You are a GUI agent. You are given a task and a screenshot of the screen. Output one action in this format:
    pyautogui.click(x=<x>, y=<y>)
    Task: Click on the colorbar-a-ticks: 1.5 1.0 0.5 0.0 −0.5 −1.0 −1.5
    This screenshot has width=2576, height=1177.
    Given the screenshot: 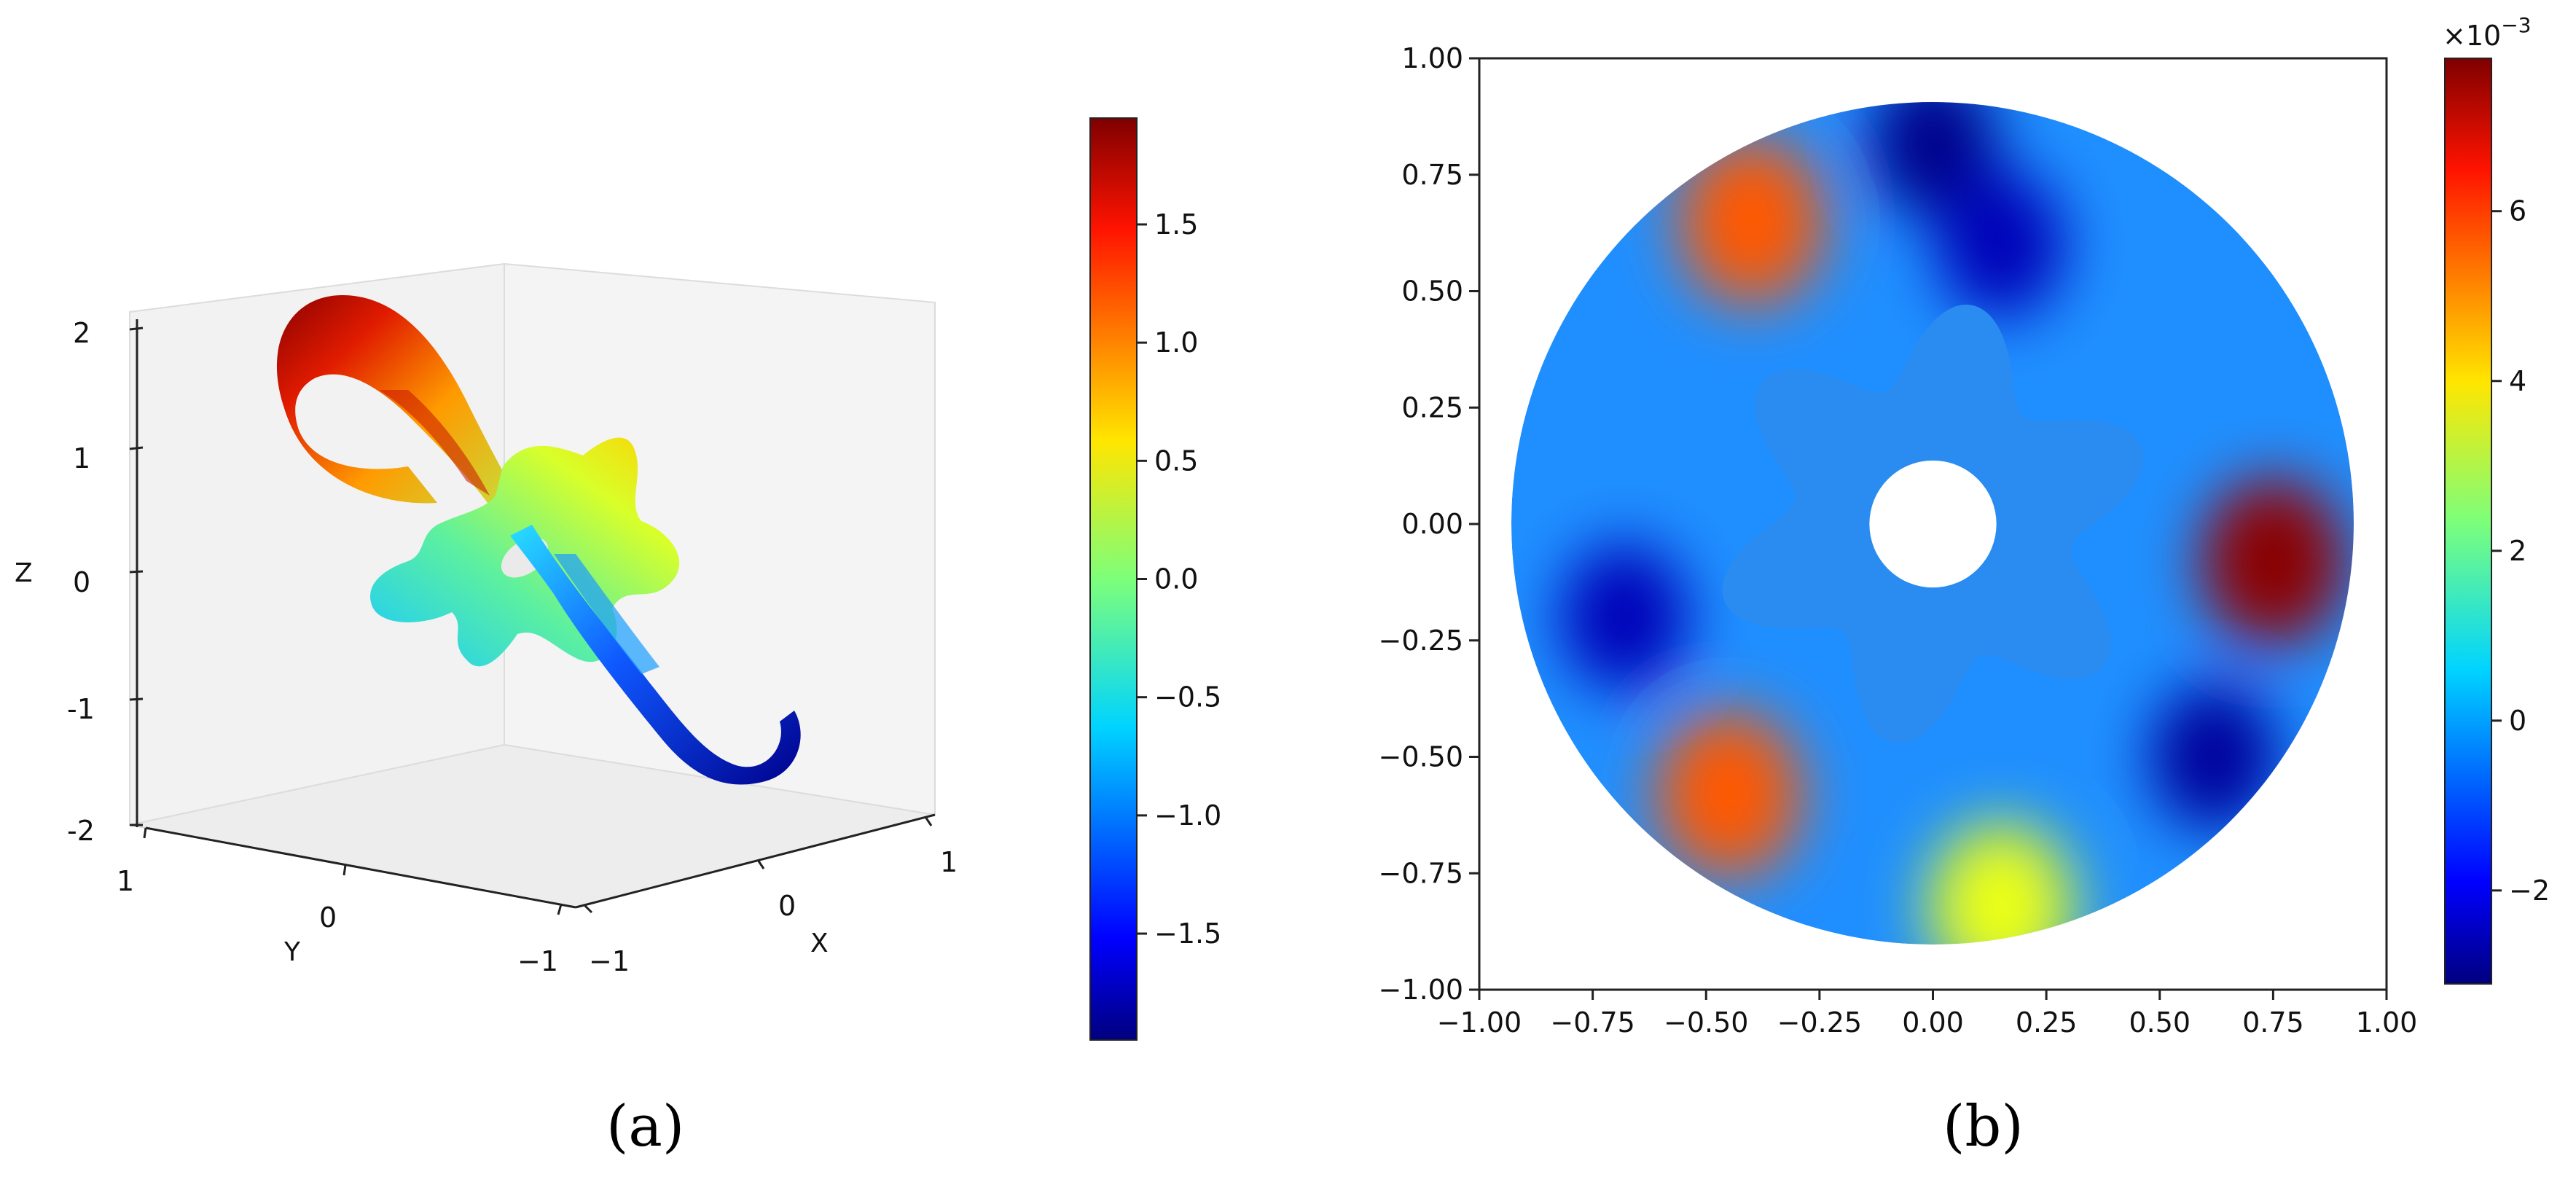 What is the action you would take?
    pyautogui.click(x=1179, y=579)
    